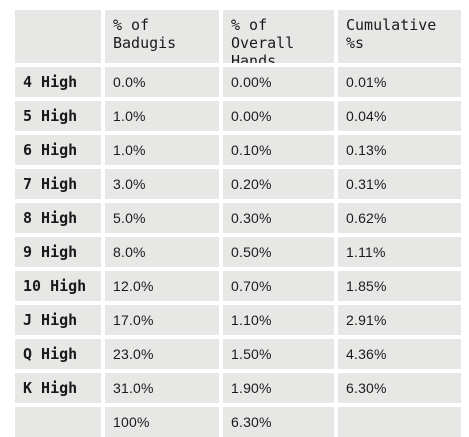  I want to click on cell-cumulative: 4.36%, so click(399, 354).